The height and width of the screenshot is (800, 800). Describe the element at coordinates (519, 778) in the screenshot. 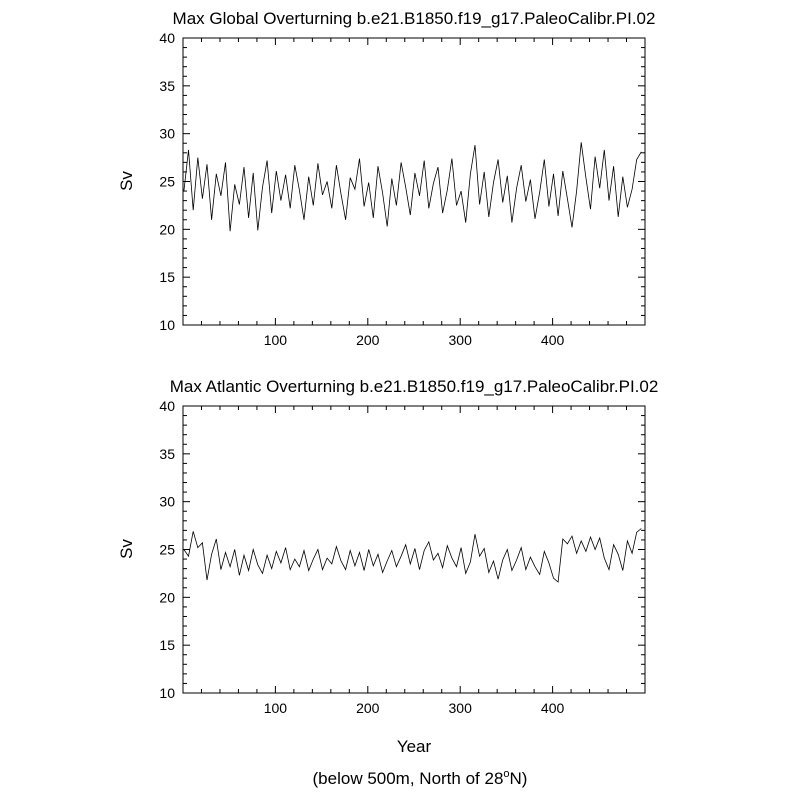

I see `footnote-end: N)` at that location.